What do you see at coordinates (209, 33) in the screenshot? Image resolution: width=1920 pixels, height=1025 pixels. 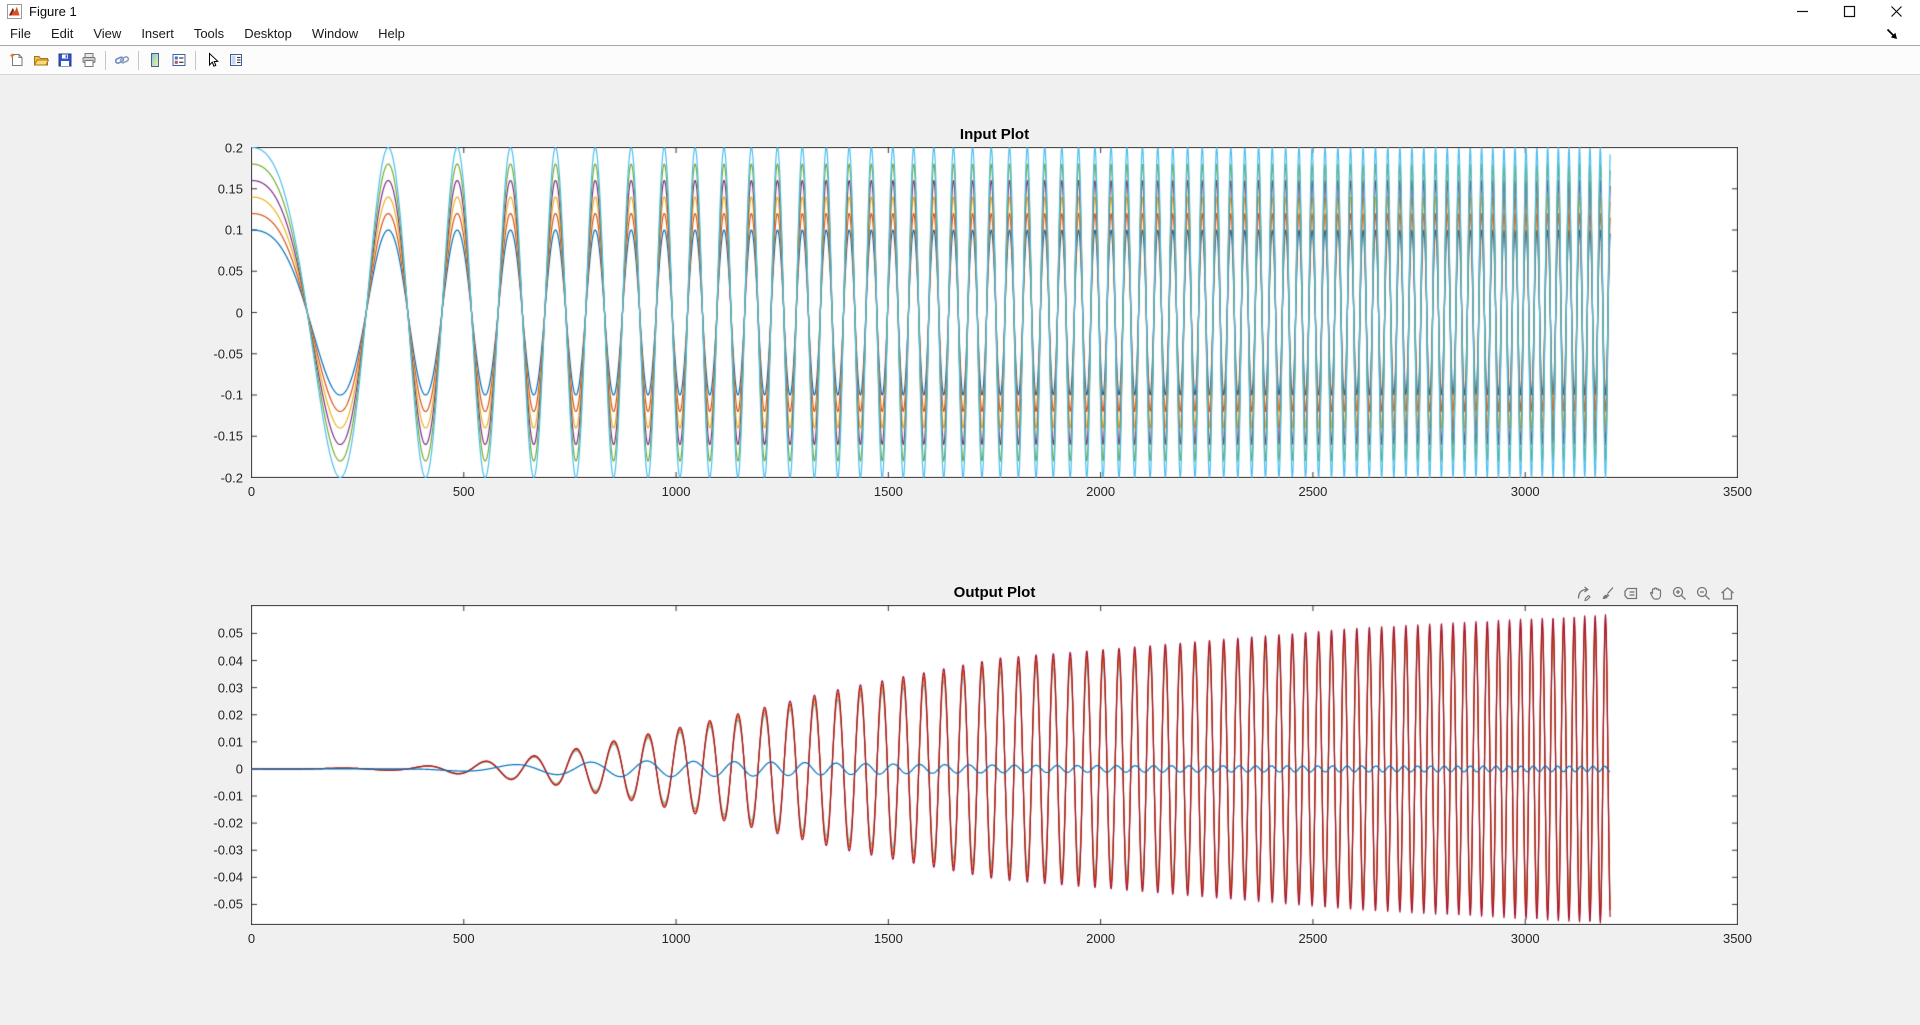 I see `menu-item-tools: Tools` at bounding box center [209, 33].